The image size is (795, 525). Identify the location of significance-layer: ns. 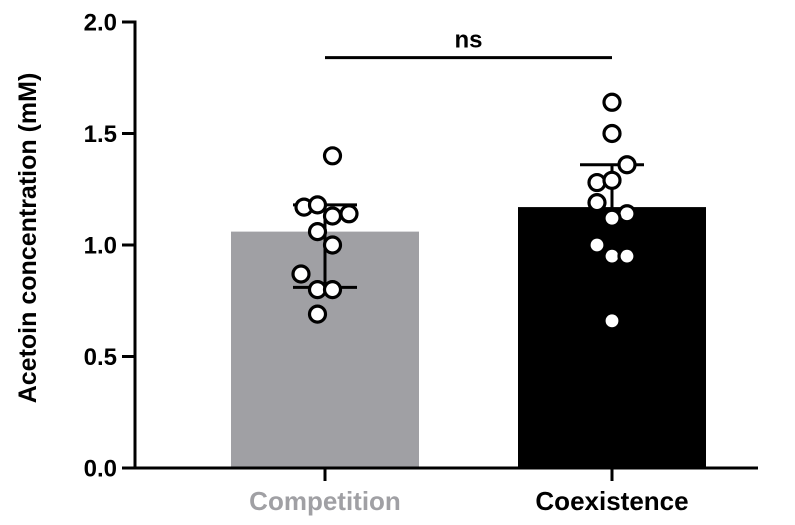
(468, 43).